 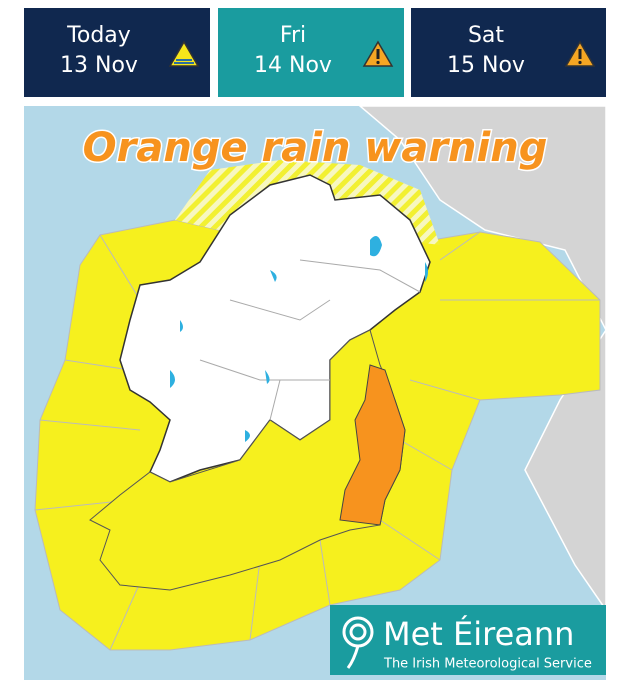 I want to click on day-tab: Sat 15 Nov, so click(x=508, y=52).